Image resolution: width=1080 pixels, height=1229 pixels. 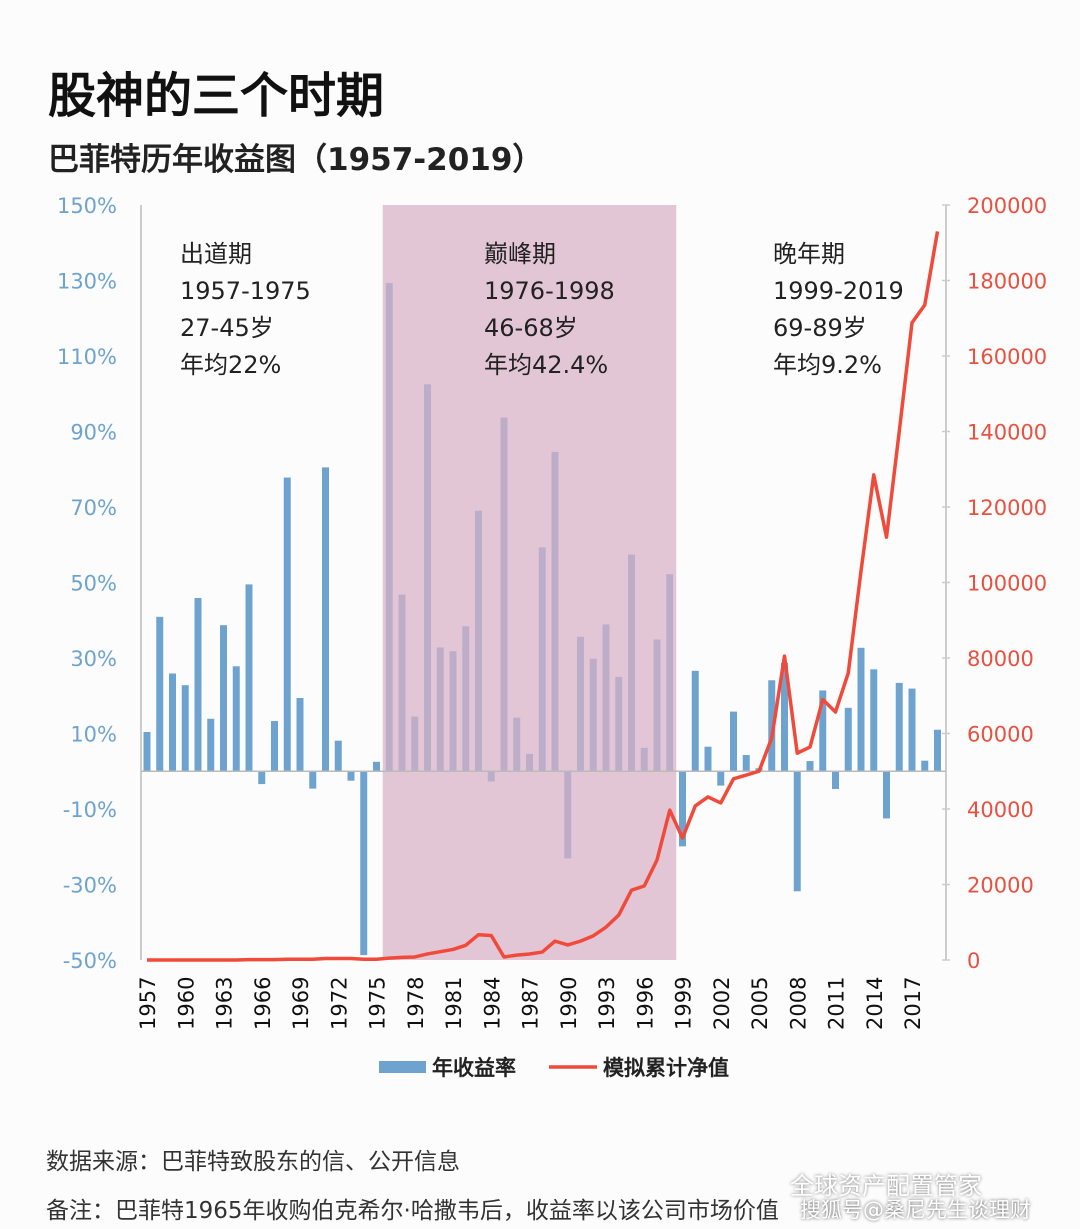 I want to click on left-tick-label: 70%, so click(x=93, y=508).